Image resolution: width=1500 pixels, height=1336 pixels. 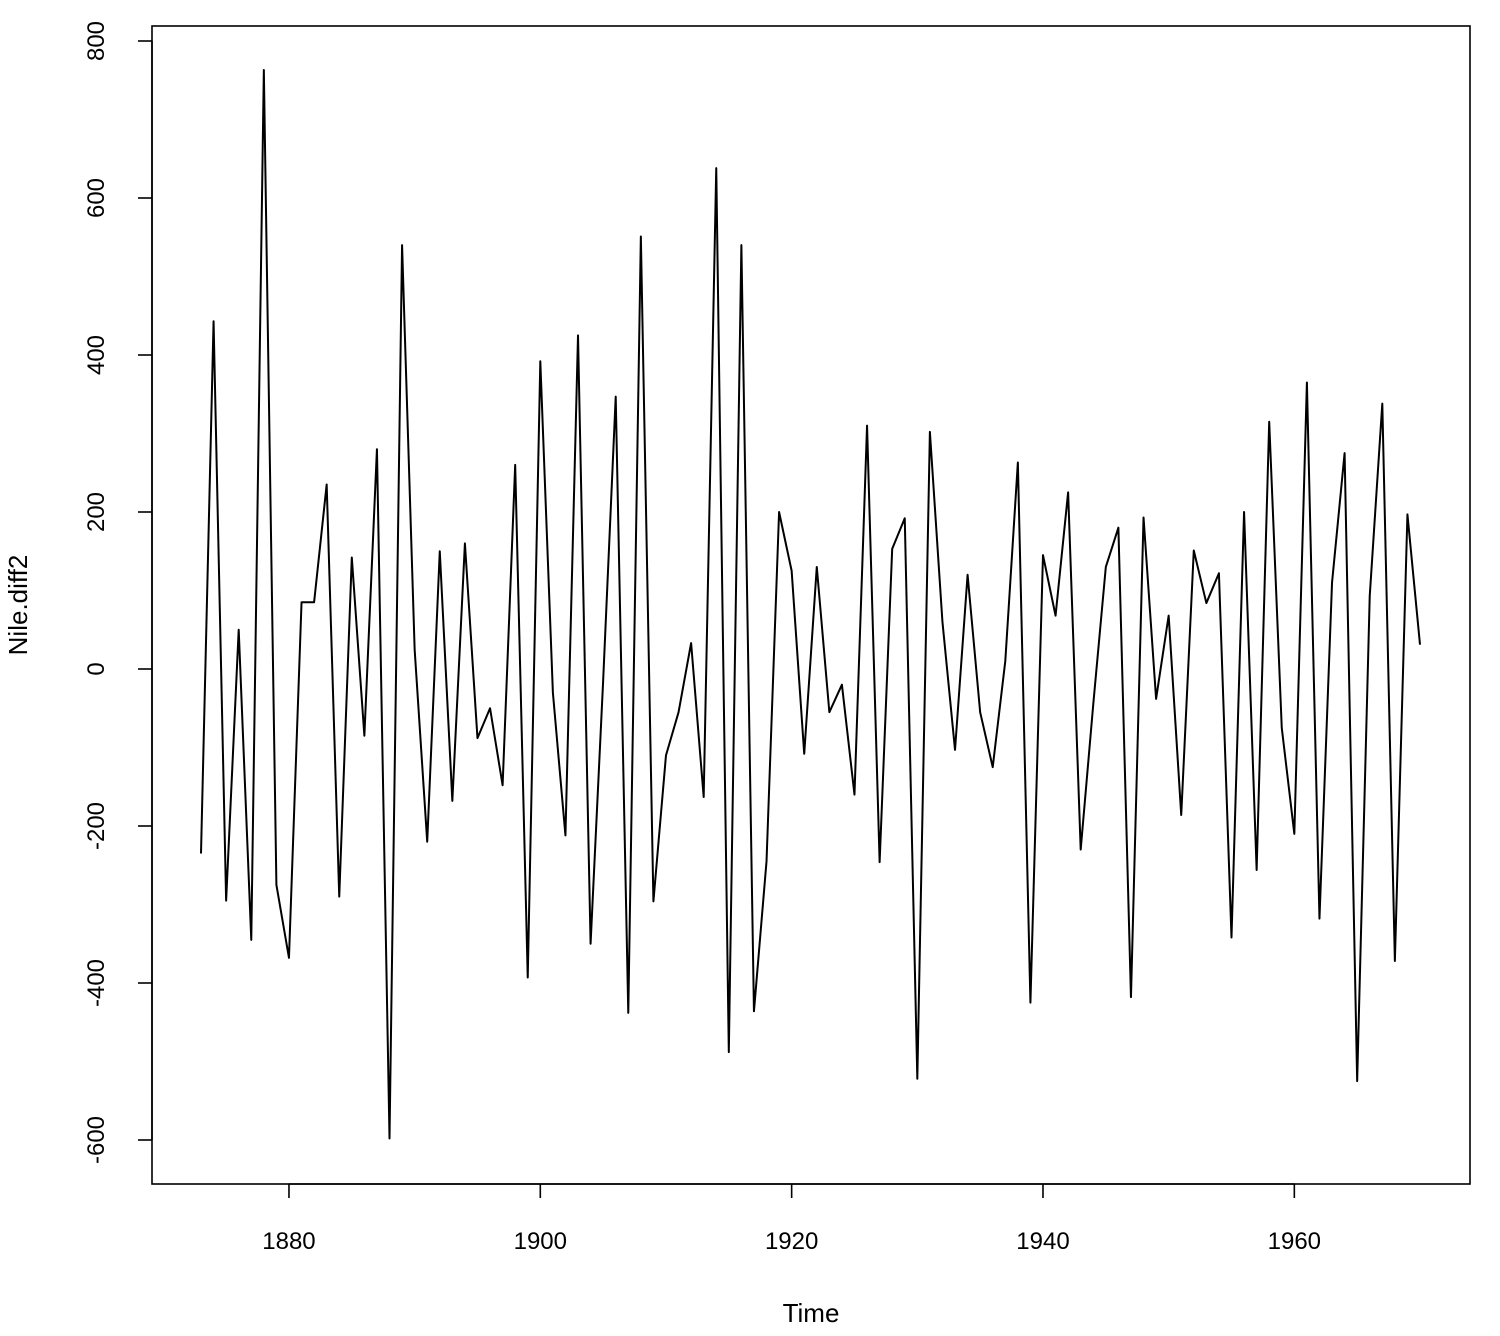 I want to click on y-axis-title: Nile.diff2, so click(x=18, y=605).